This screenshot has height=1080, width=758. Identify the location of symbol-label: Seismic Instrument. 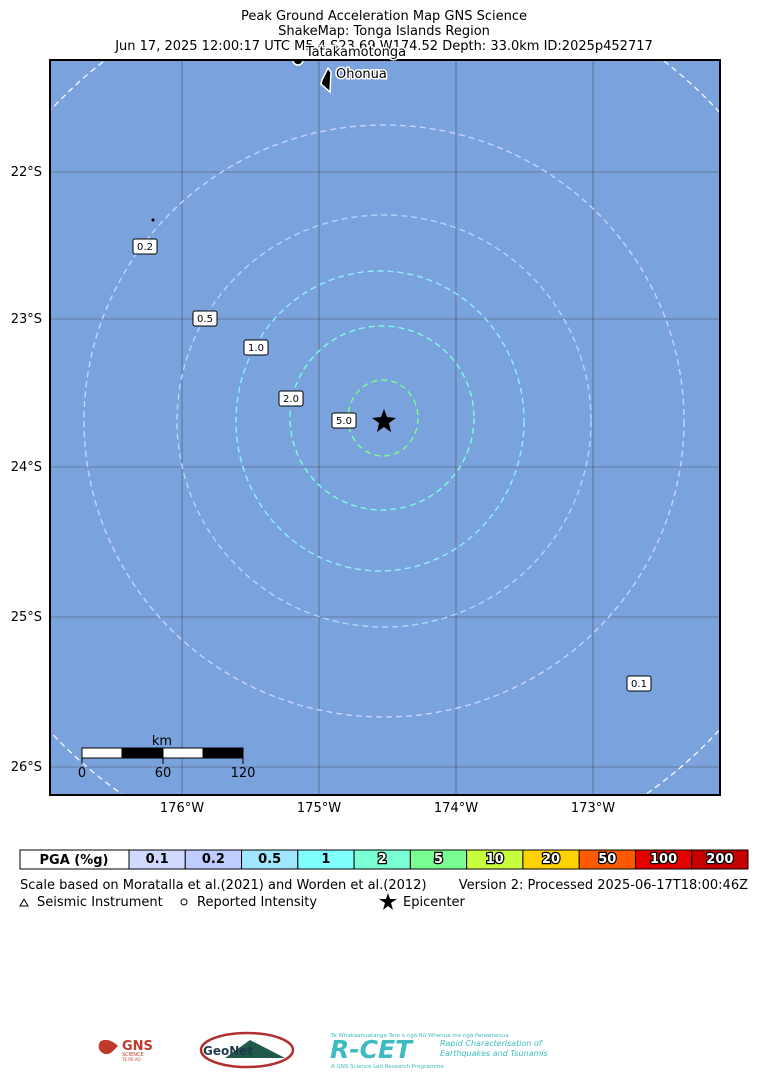
(100, 902).